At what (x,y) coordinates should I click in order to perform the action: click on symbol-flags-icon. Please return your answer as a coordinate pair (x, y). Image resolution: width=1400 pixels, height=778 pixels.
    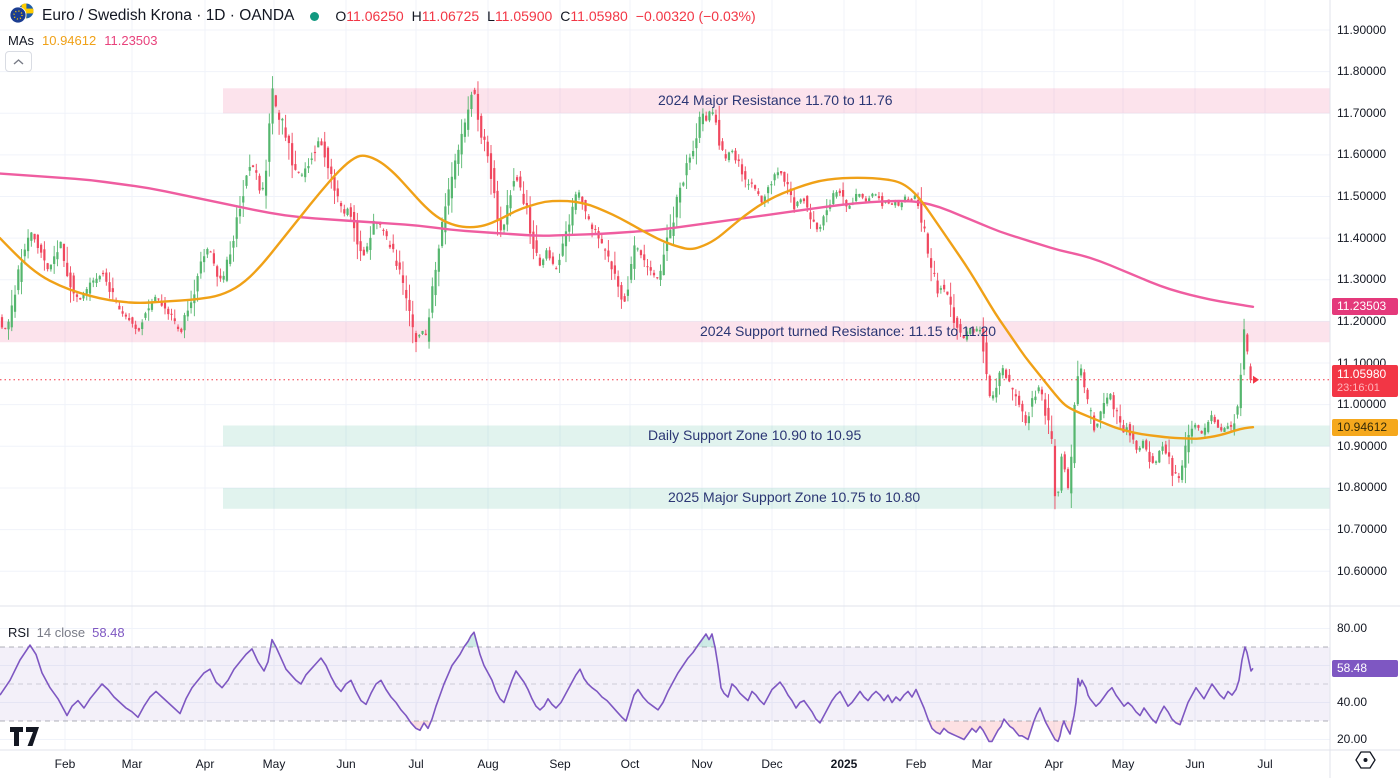
    Looking at the image, I should click on (21, 16).